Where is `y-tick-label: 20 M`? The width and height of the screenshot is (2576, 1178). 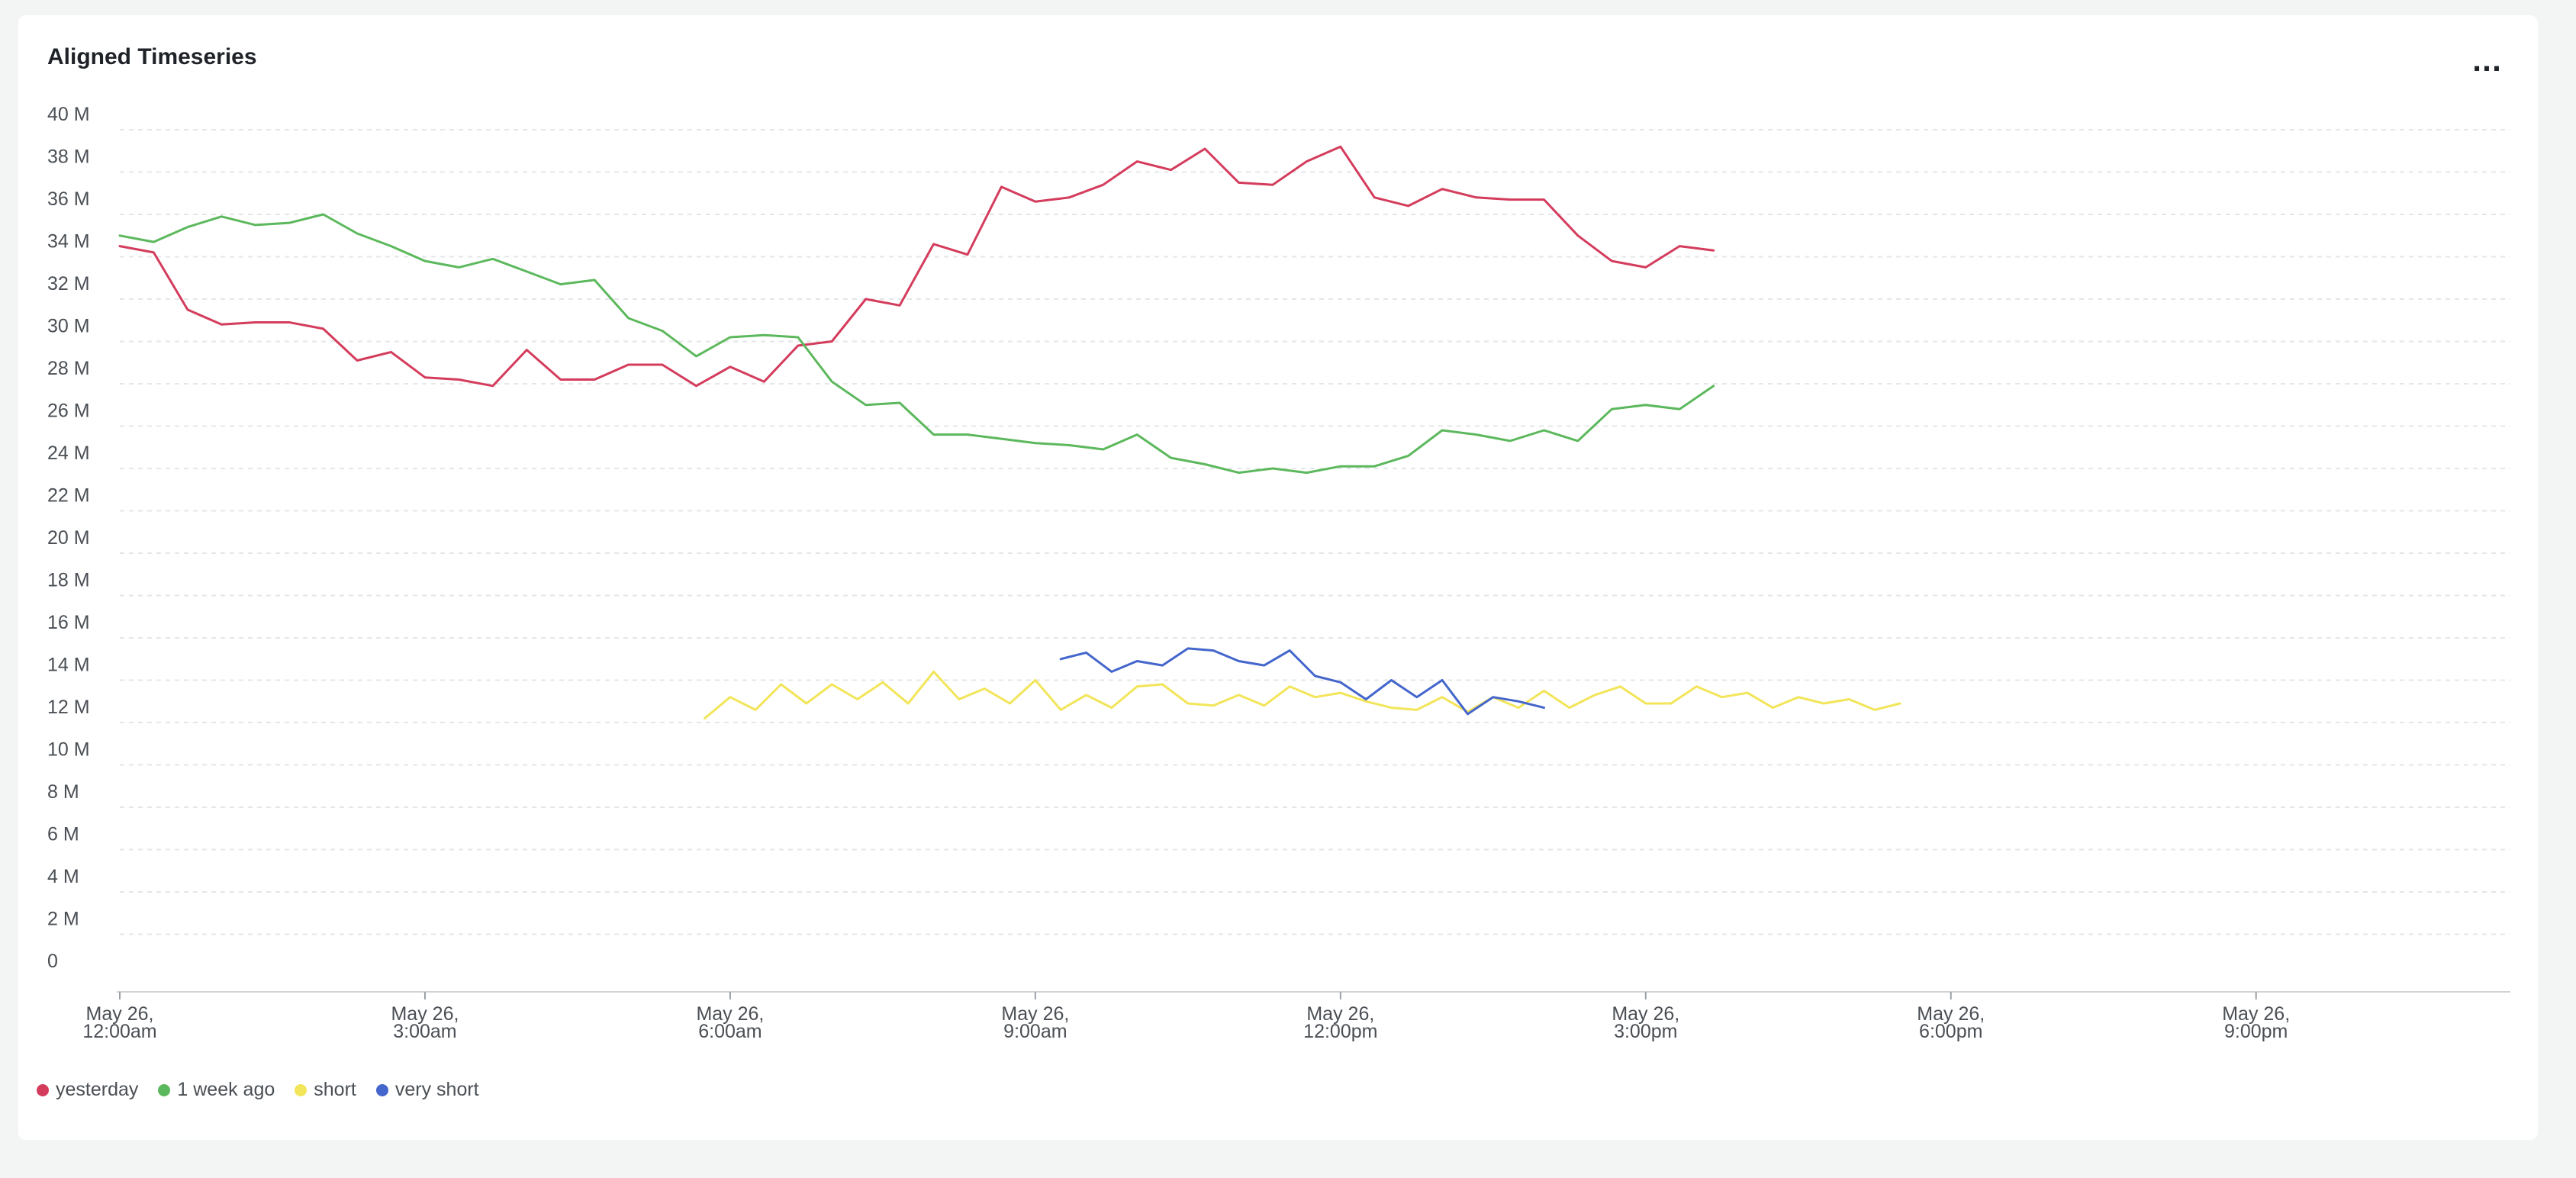 y-tick-label: 20 M is located at coordinates (68, 538).